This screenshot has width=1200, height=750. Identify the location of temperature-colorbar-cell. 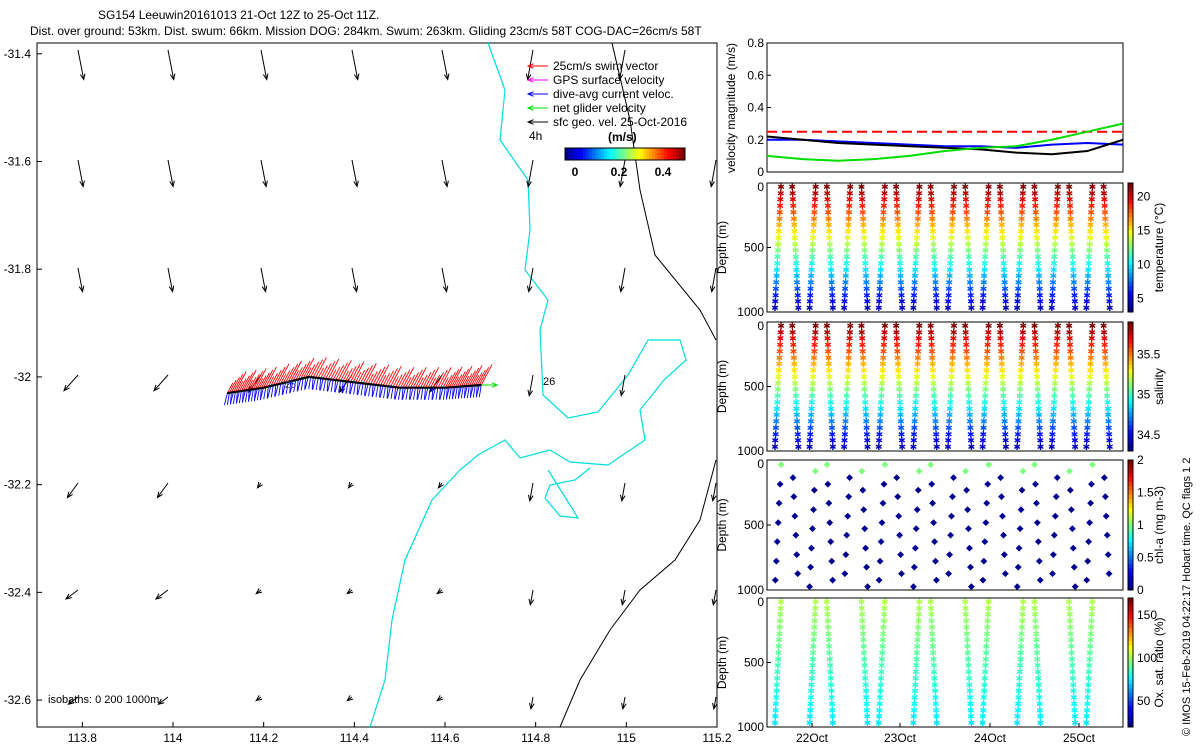
(1130, 202).